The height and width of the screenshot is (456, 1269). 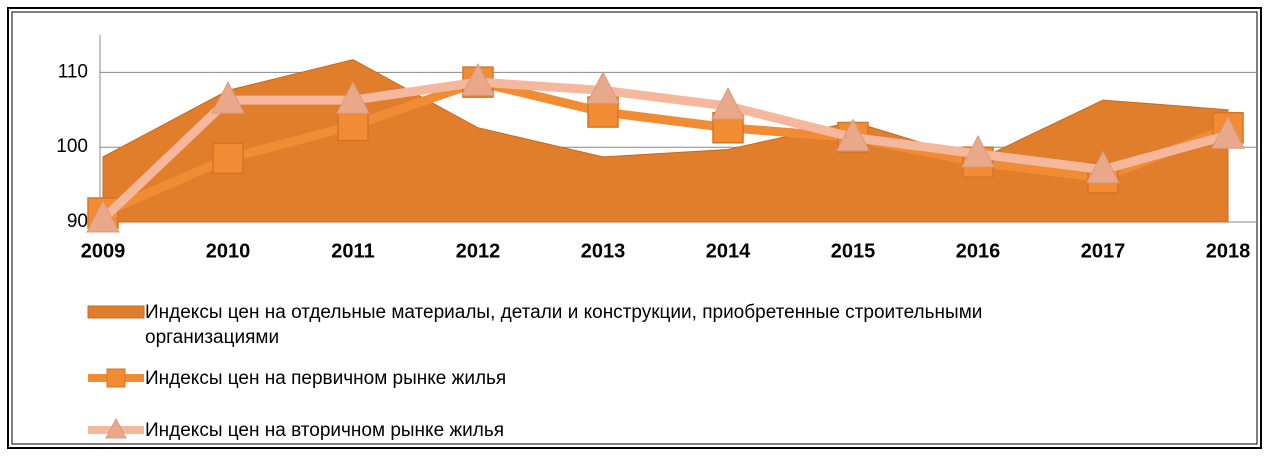 What do you see at coordinates (1228, 251) in the screenshot?
I see `x-tick-label: 2018` at bounding box center [1228, 251].